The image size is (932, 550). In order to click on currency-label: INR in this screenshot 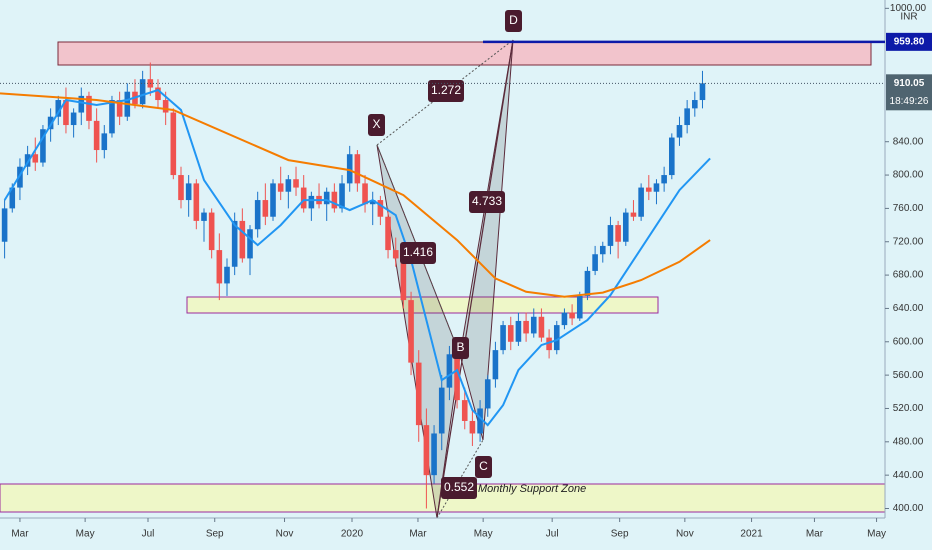, I will do `click(908, 17)`.